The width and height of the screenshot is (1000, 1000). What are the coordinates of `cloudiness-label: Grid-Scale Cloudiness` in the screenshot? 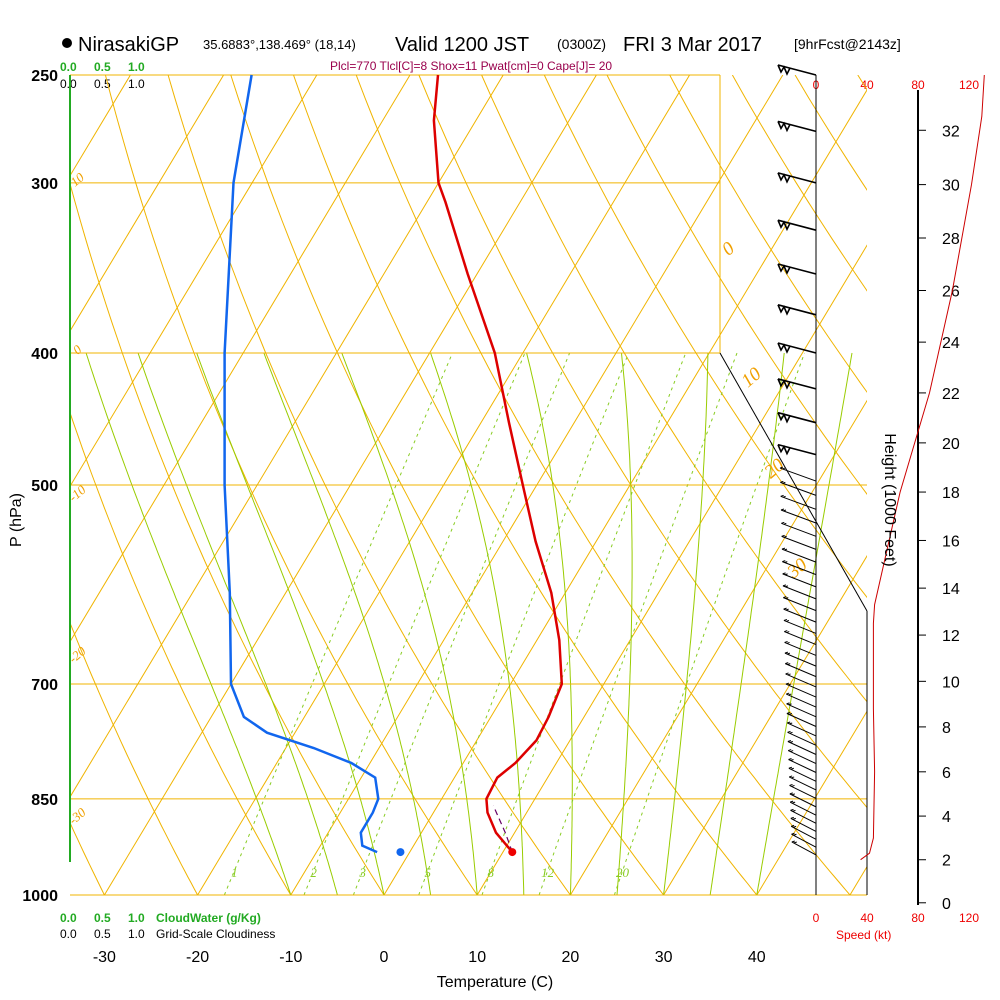 It's located at (215, 934).